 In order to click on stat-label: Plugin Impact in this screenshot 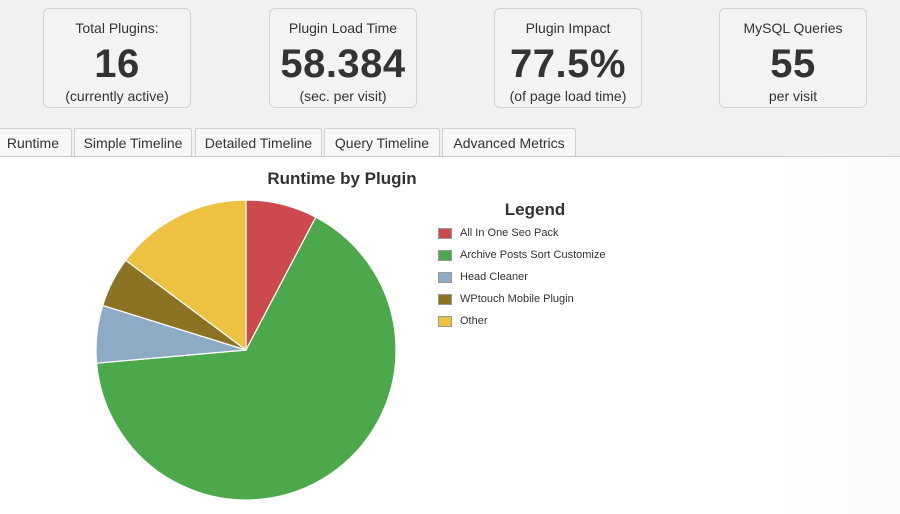, I will do `click(568, 28)`.